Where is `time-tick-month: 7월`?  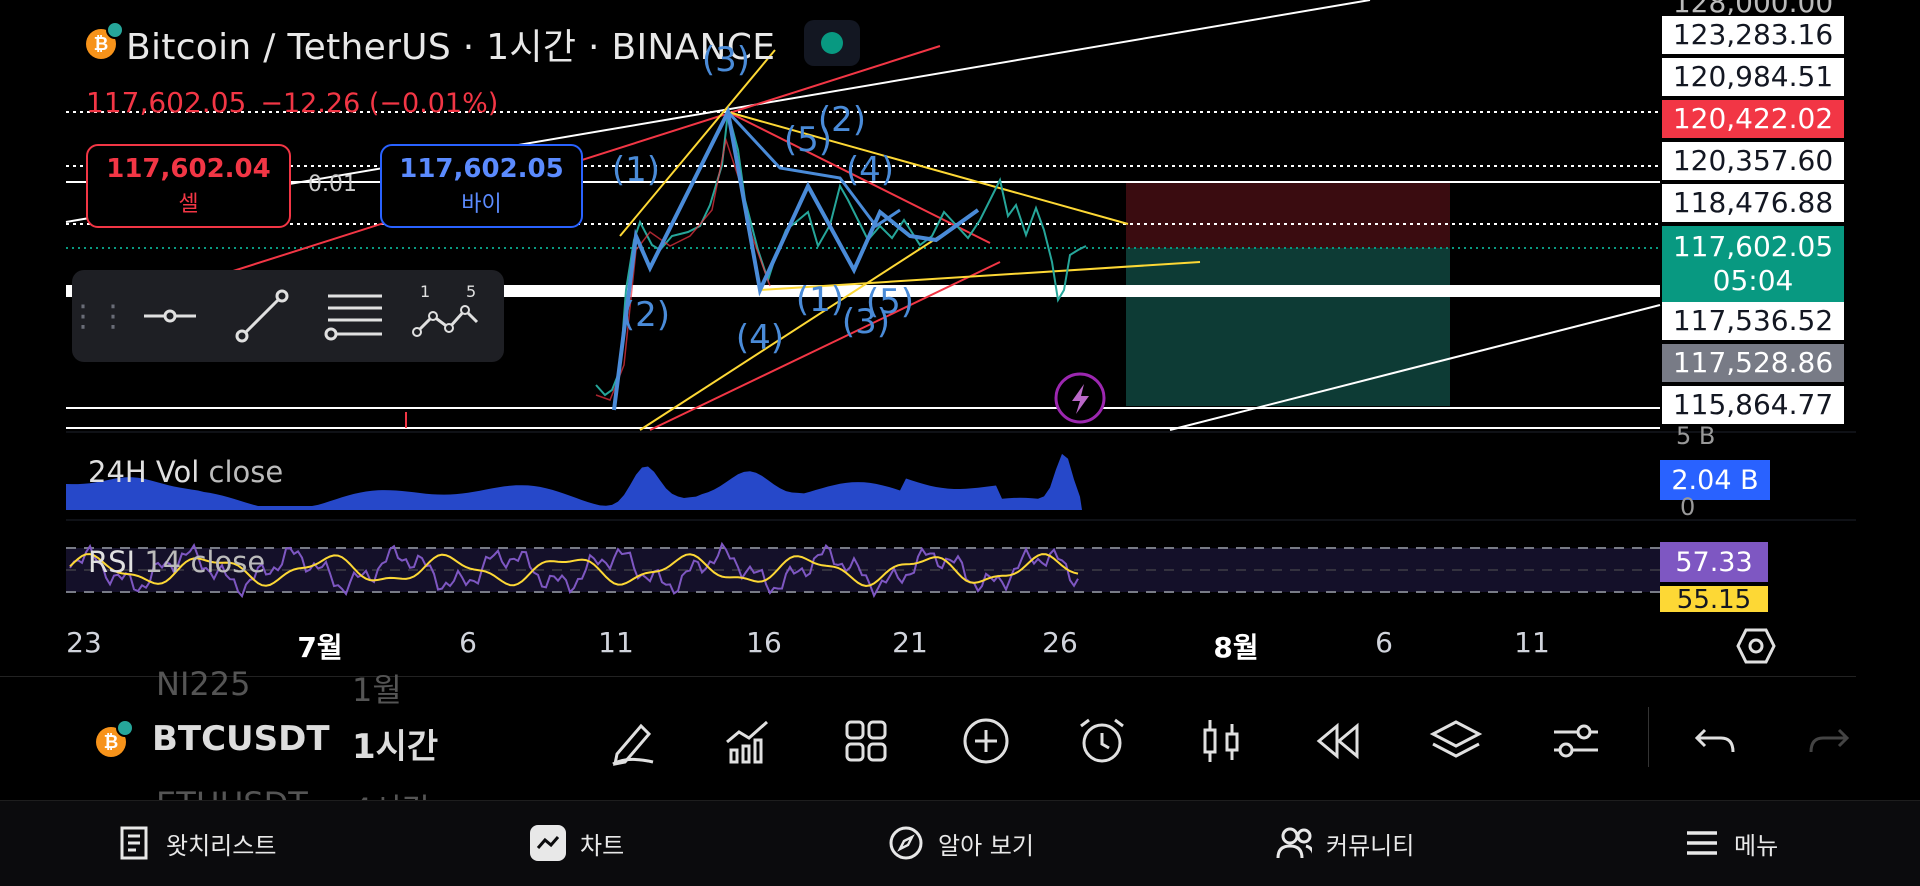
time-tick-month: 7월 is located at coordinates (320, 647).